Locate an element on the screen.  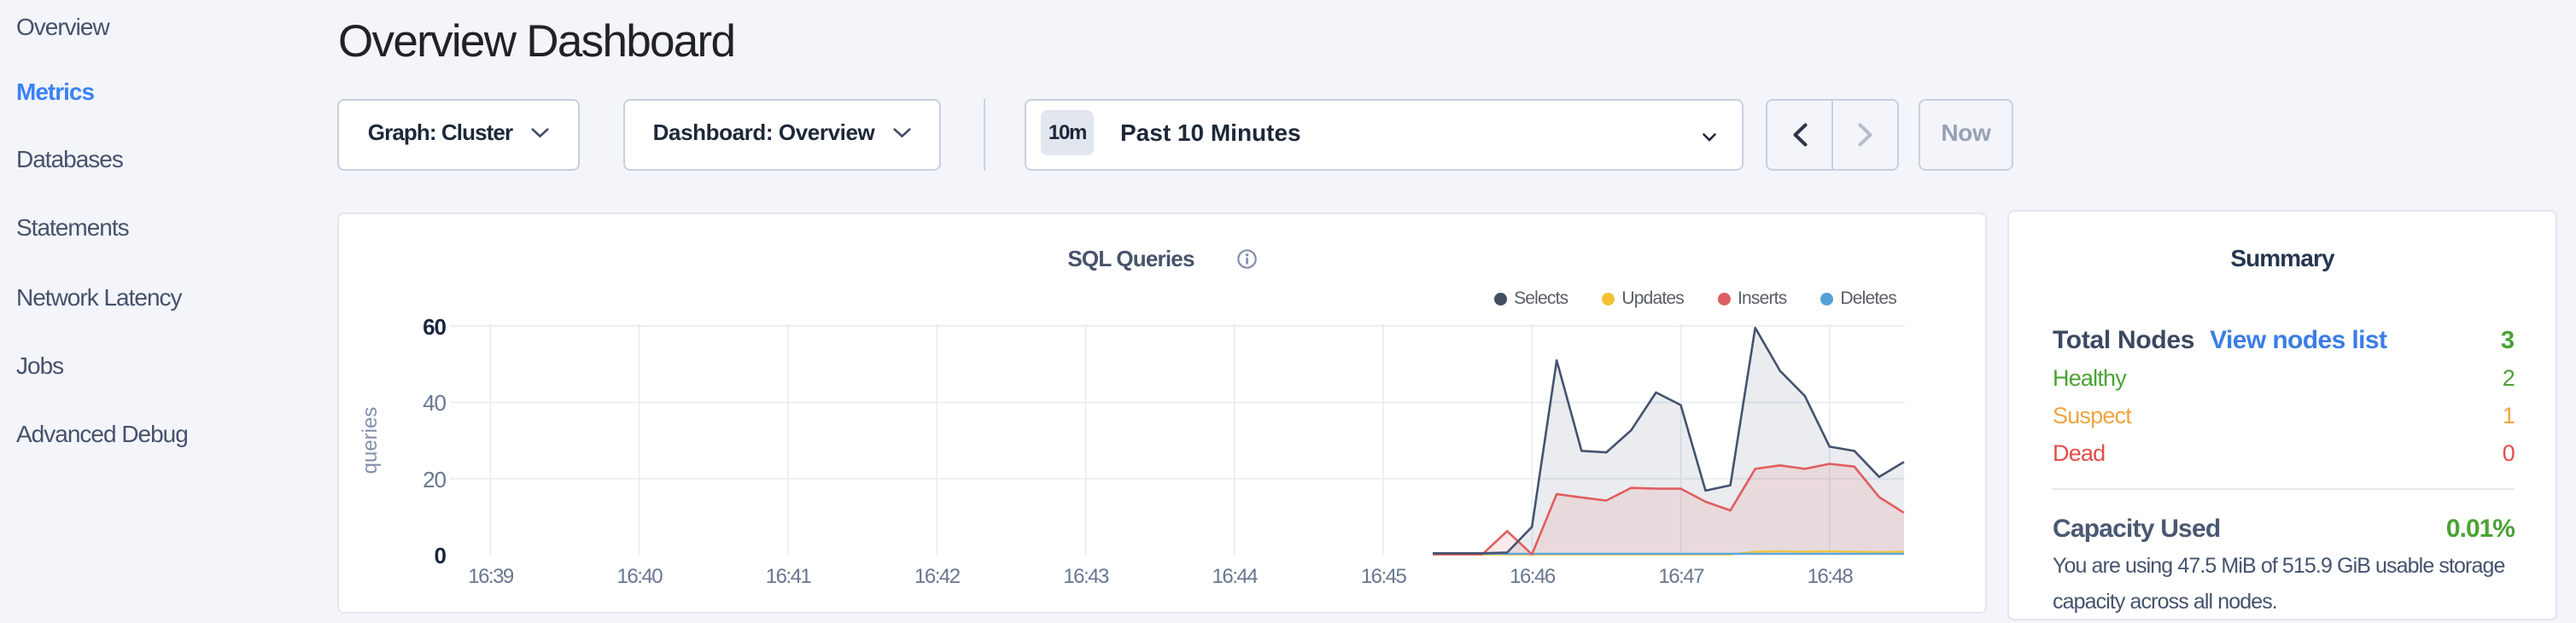
svg-text: 0 is located at coordinates (441, 555).